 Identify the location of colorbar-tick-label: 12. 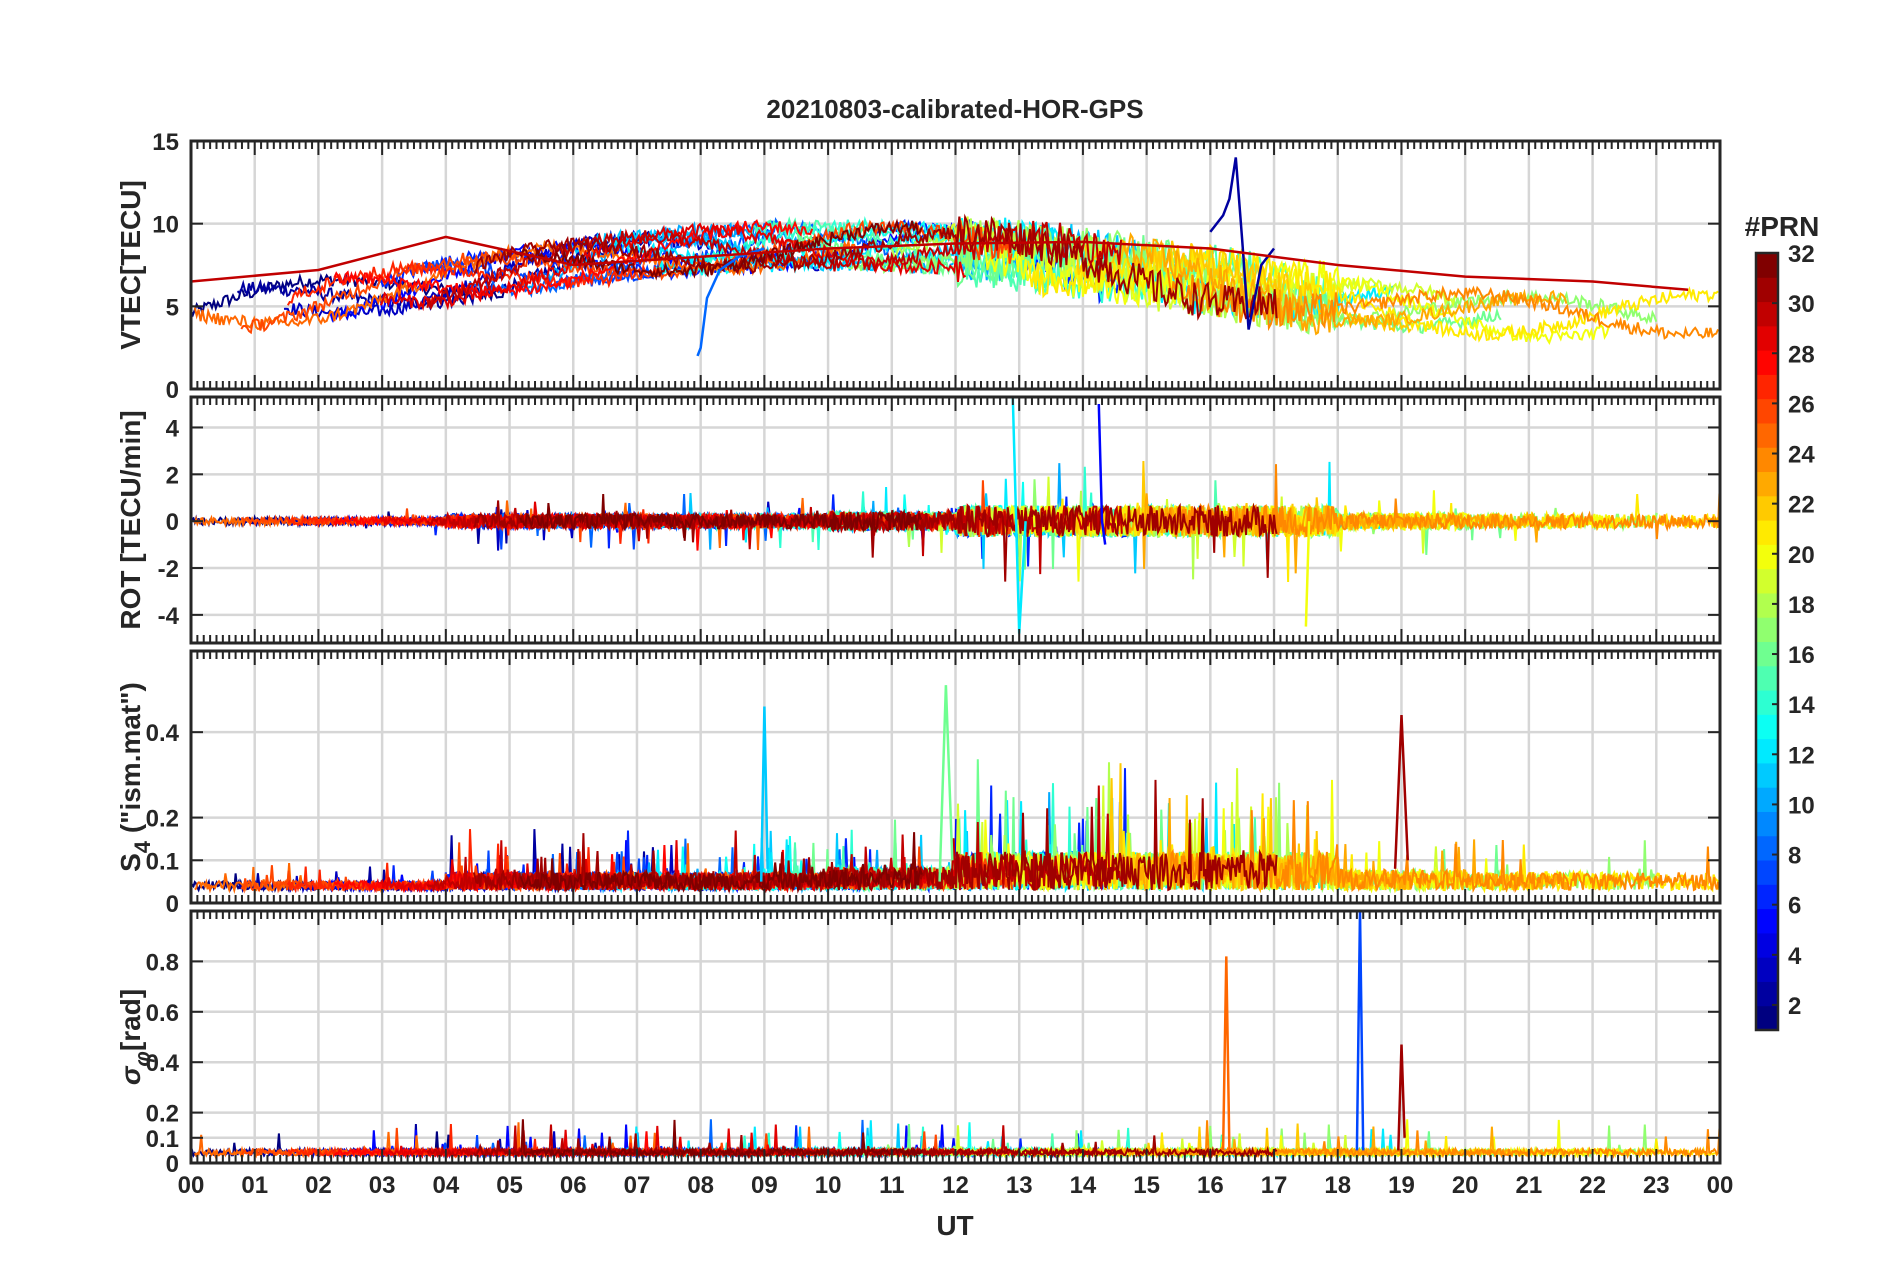
(1801, 755).